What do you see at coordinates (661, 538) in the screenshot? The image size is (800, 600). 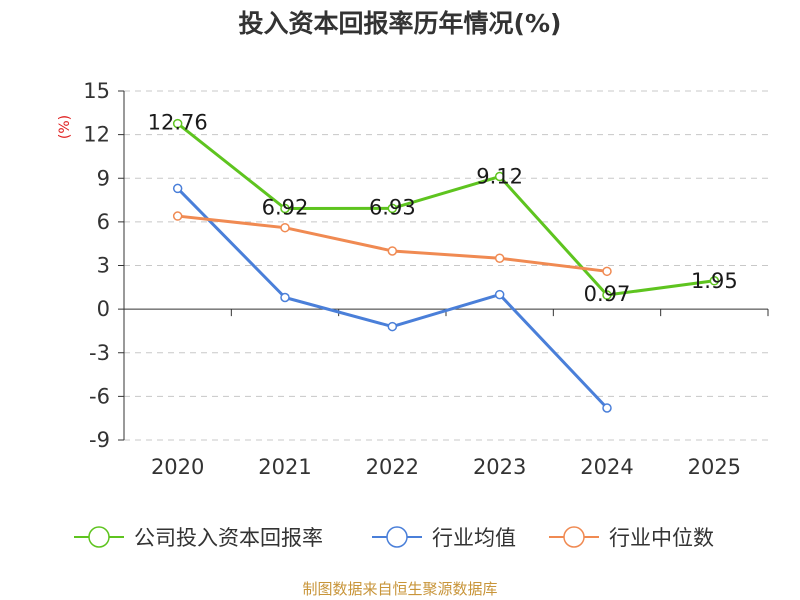 I see `legend-label: 行业中位数` at bounding box center [661, 538].